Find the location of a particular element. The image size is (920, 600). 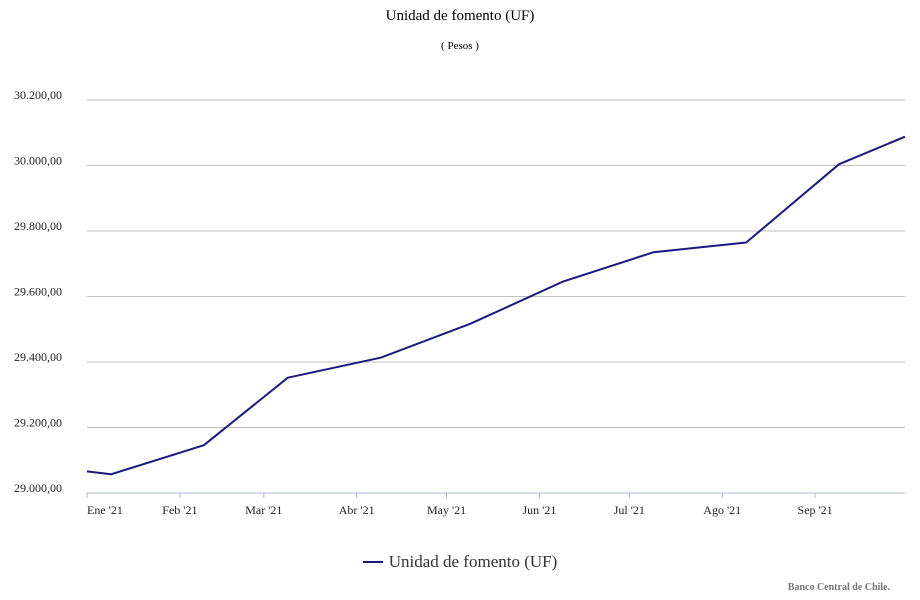

x-tick-label: Jun '21 is located at coordinates (540, 510).